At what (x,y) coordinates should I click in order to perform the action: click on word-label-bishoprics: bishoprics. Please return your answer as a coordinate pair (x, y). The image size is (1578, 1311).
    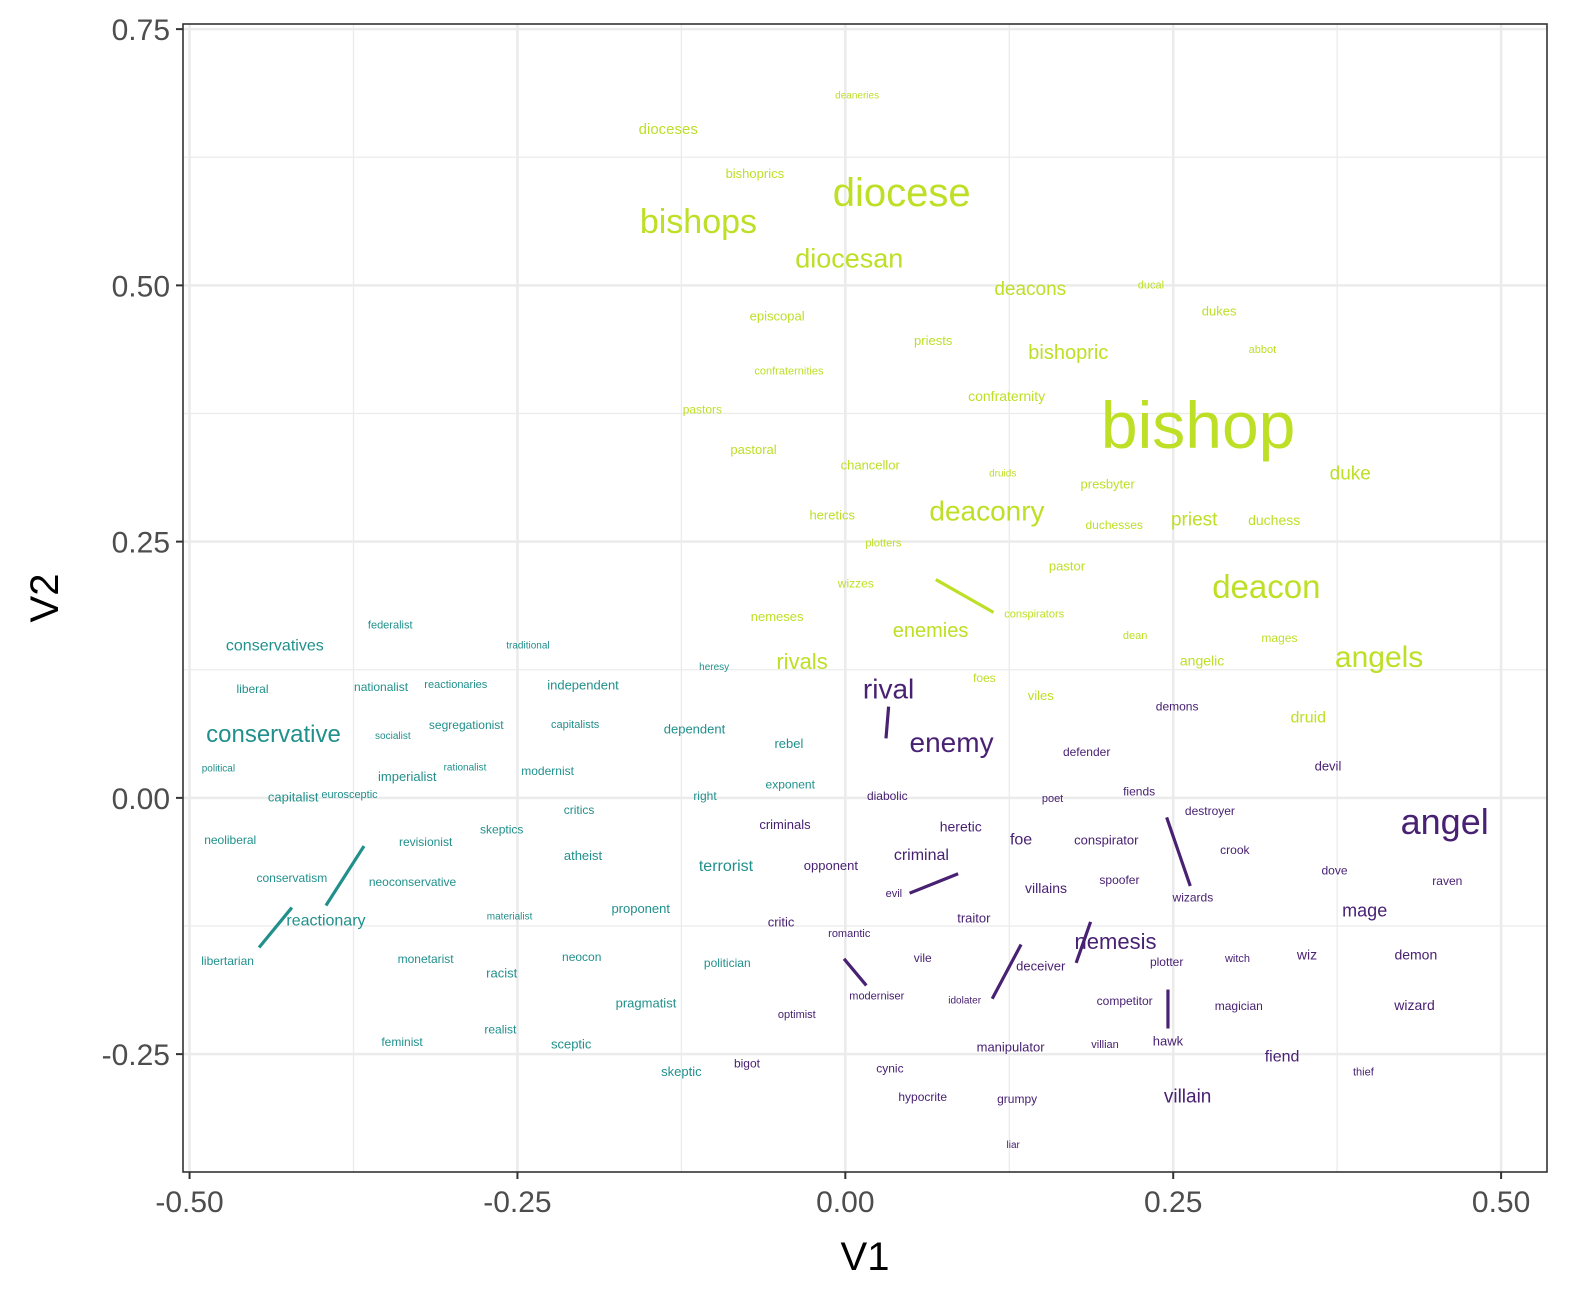
    Looking at the image, I should click on (755, 173).